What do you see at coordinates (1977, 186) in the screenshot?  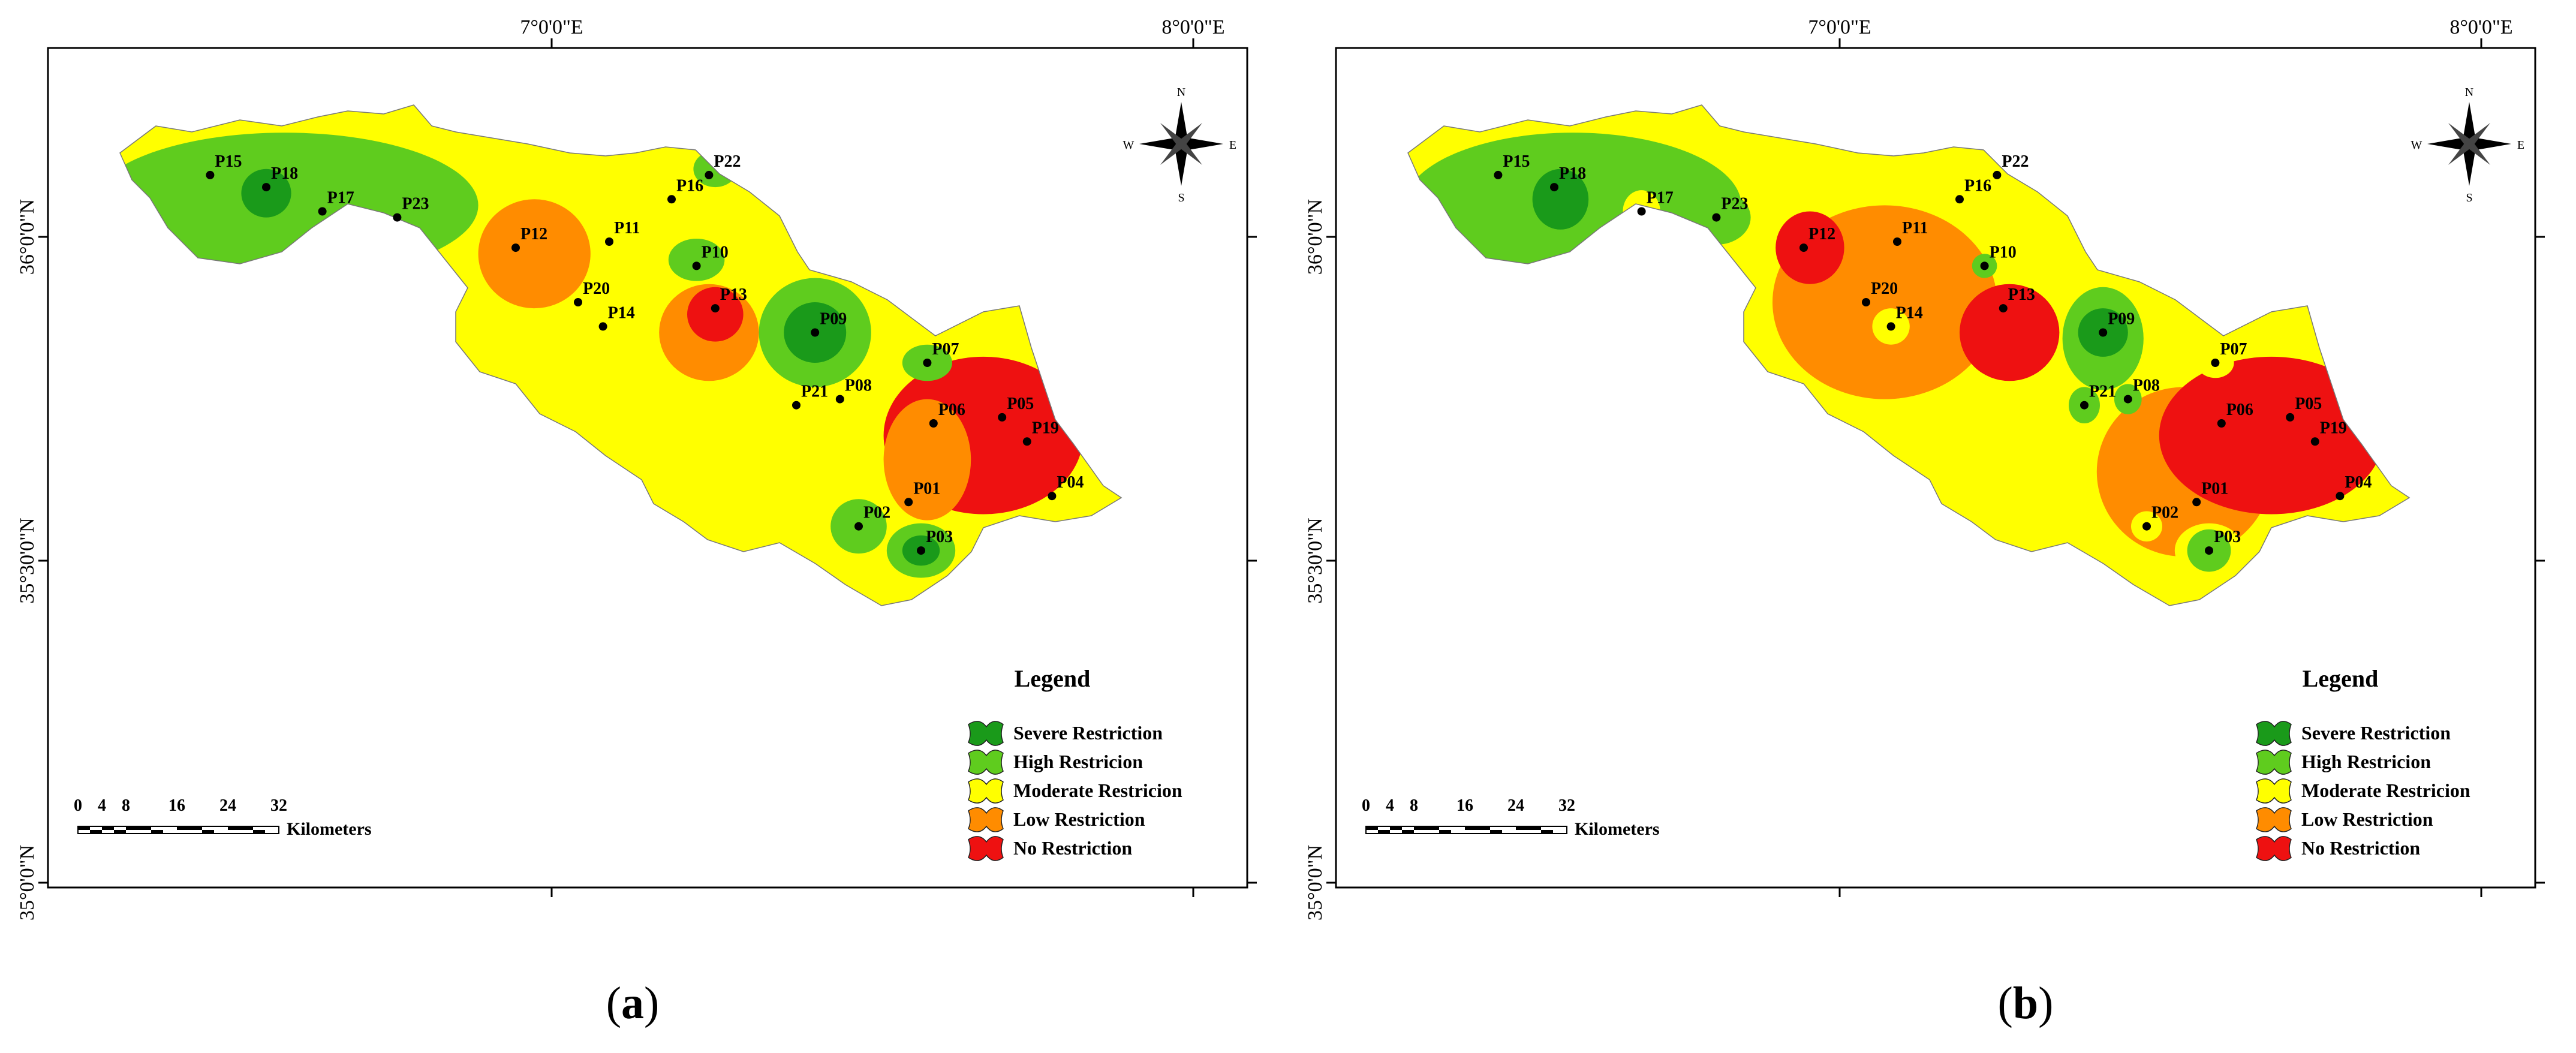 I see `sample-point-label: P16` at bounding box center [1977, 186].